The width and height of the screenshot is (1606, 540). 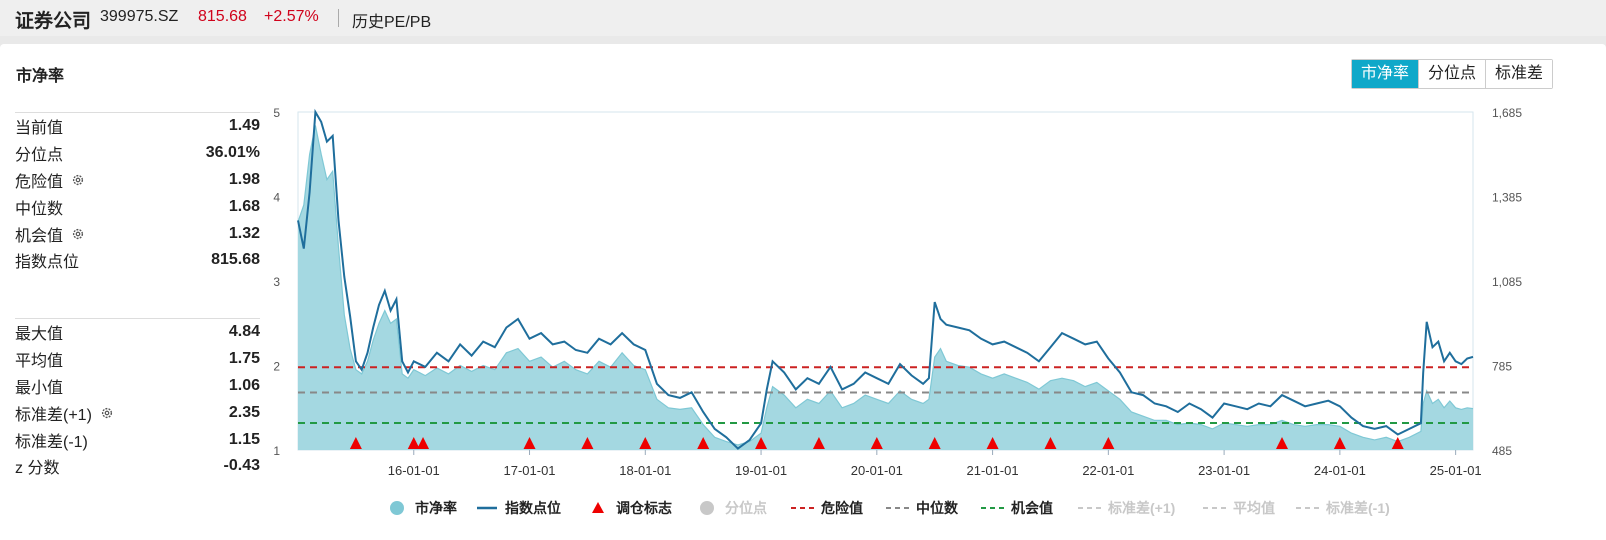 I want to click on x-tick-label: 23-01-01, so click(x=1224, y=470).